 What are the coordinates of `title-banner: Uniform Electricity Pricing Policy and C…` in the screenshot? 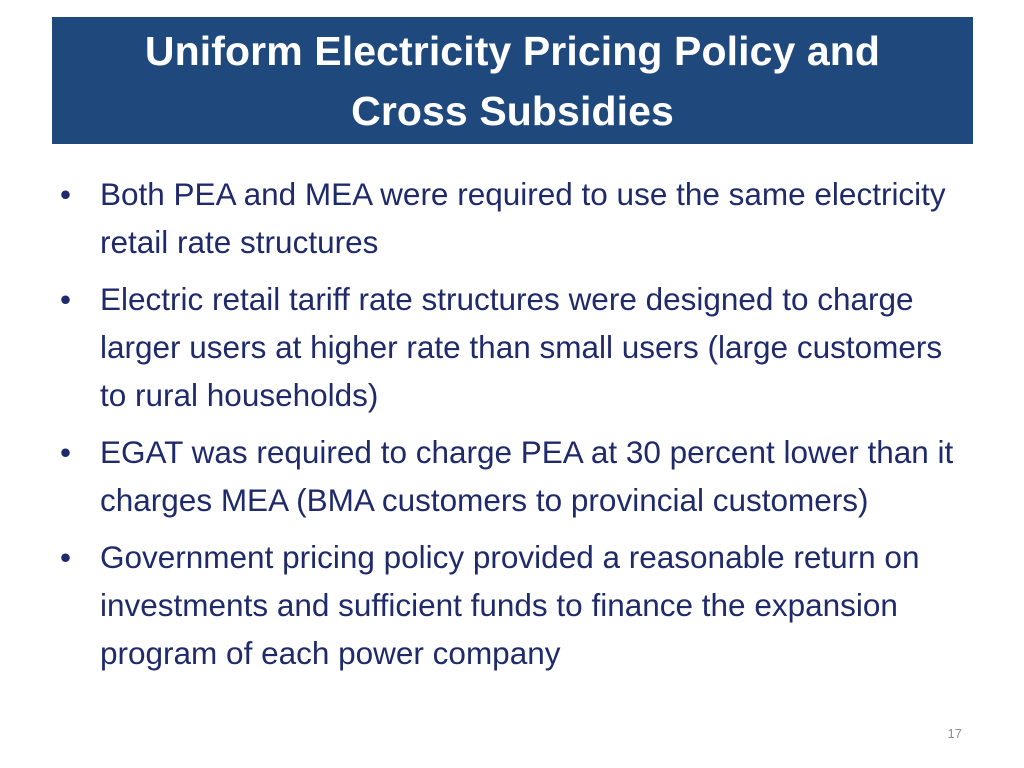 It's located at (512, 80).